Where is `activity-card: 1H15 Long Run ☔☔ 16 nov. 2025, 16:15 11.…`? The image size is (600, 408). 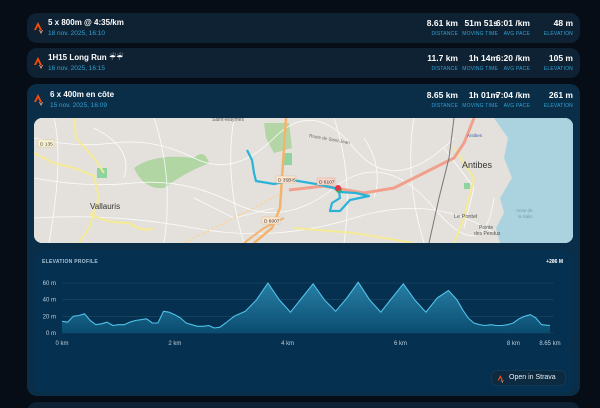
activity-card: 1H15 Long Run ☔☔ 16 nov. 2025, 16:15 11.… is located at coordinates (303, 63).